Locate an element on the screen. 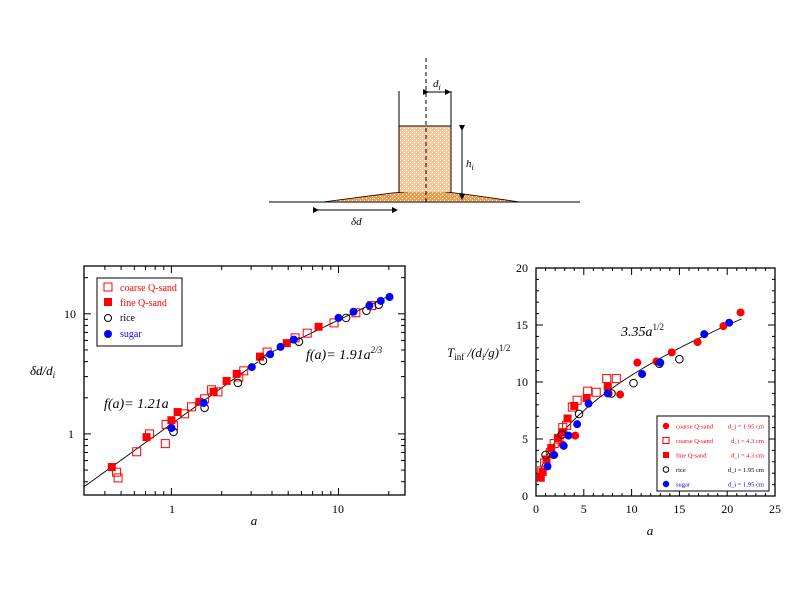 The image size is (800, 600). fit-label-power: f(a)= 1.91a2/3 is located at coordinates (344, 354).